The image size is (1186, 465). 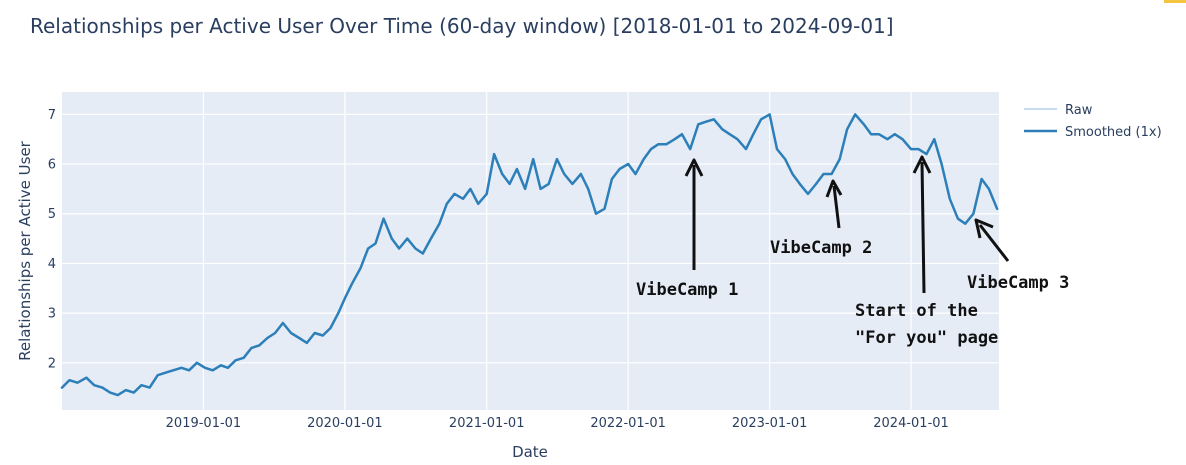 I want to click on x-tick-label: 2019-01-01, so click(x=204, y=423).